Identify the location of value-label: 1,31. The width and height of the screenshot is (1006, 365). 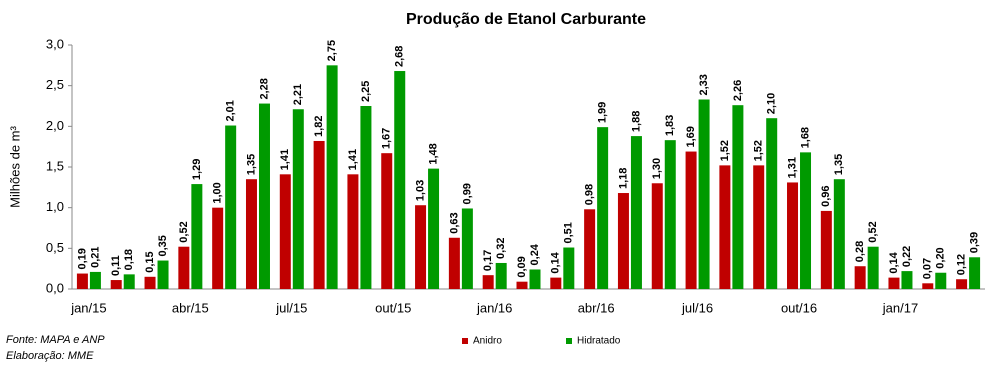
(792, 167).